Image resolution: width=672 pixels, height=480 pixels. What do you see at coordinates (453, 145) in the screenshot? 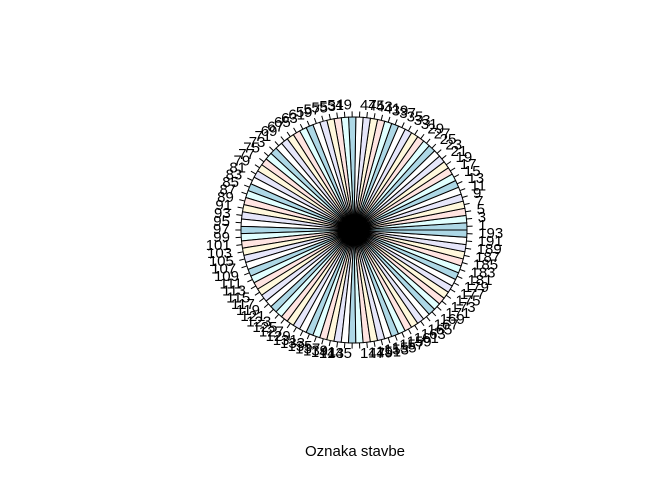
I see `slice-label: 23` at bounding box center [453, 145].